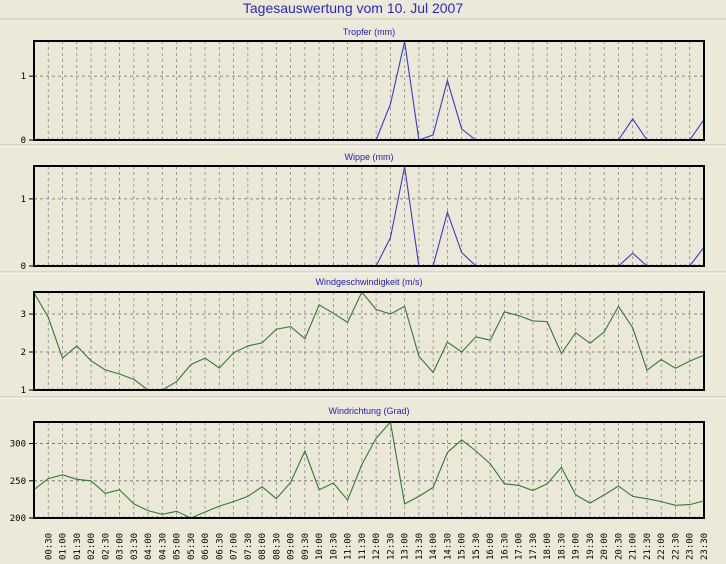 Image resolution: width=726 pixels, height=564 pixels. I want to click on x-tick-label: 03:00, so click(121, 546).